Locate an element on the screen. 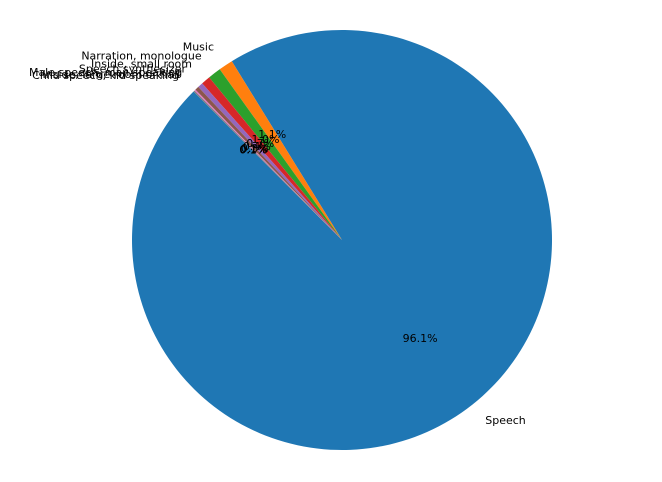  pie-slice-inside-small-room is located at coordinates (272, 158).